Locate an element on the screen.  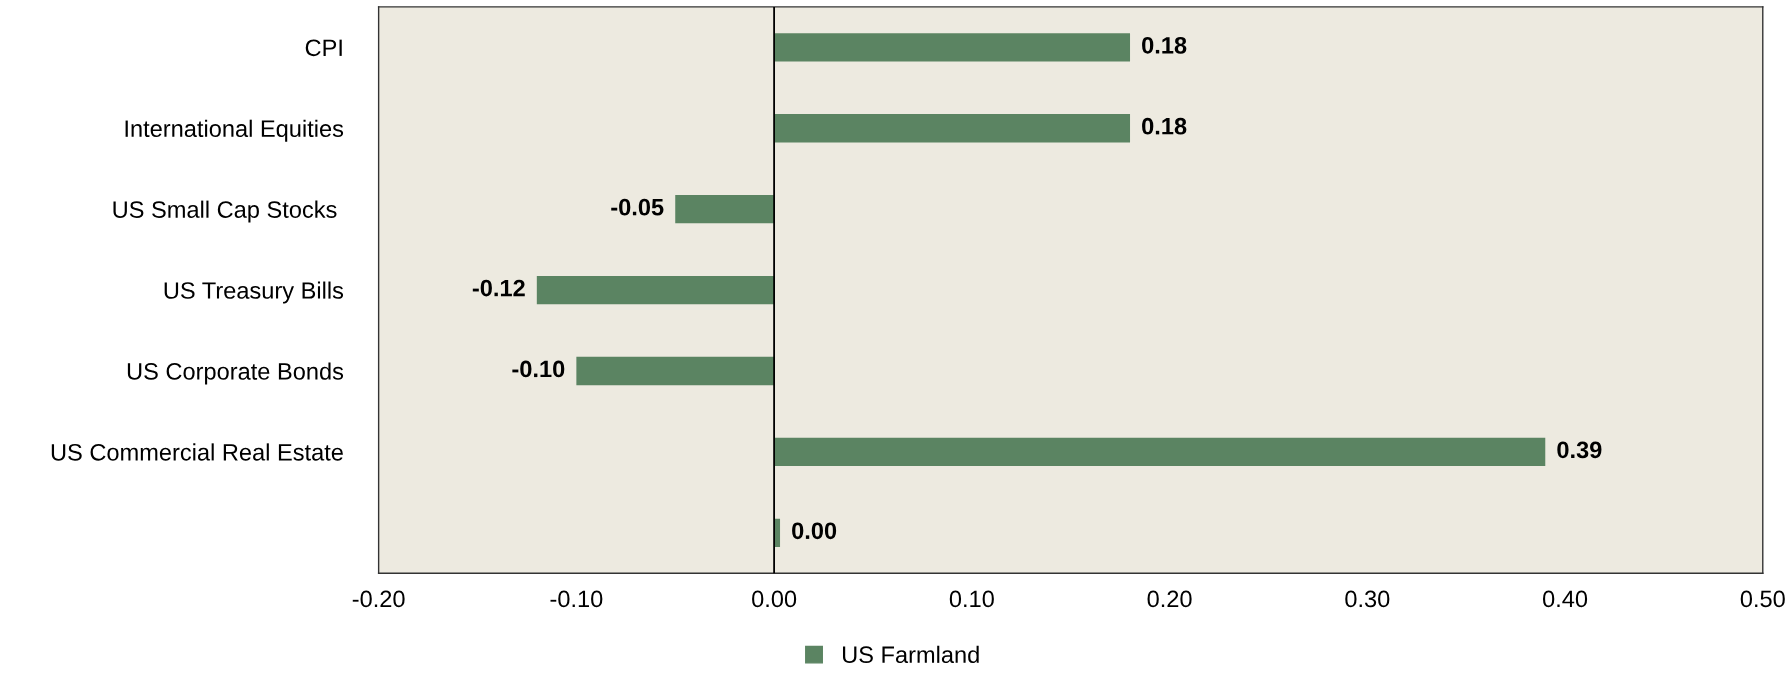
x-tick-label: 0.30 is located at coordinates (1367, 599).